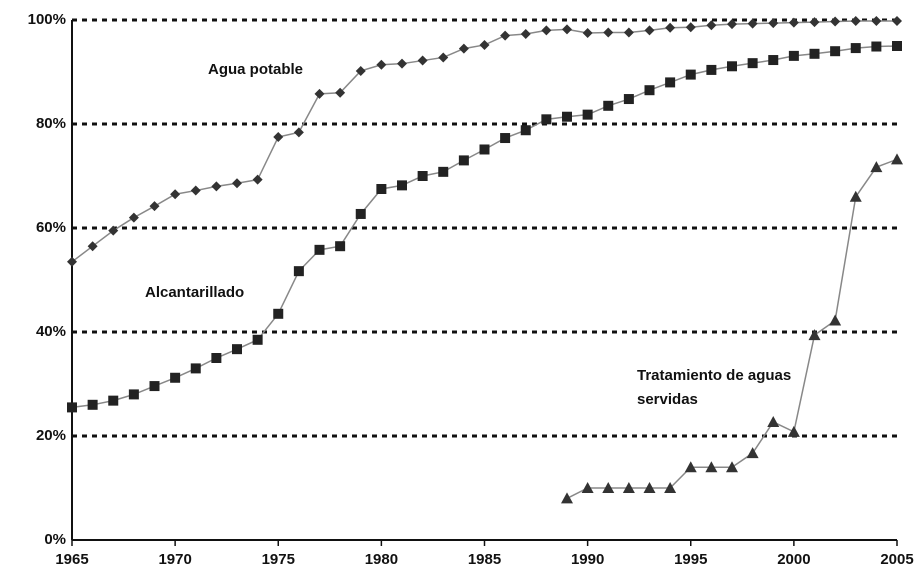  Describe the element at coordinates (55, 539) in the screenshot. I see `y-tick-label: 0%` at that location.